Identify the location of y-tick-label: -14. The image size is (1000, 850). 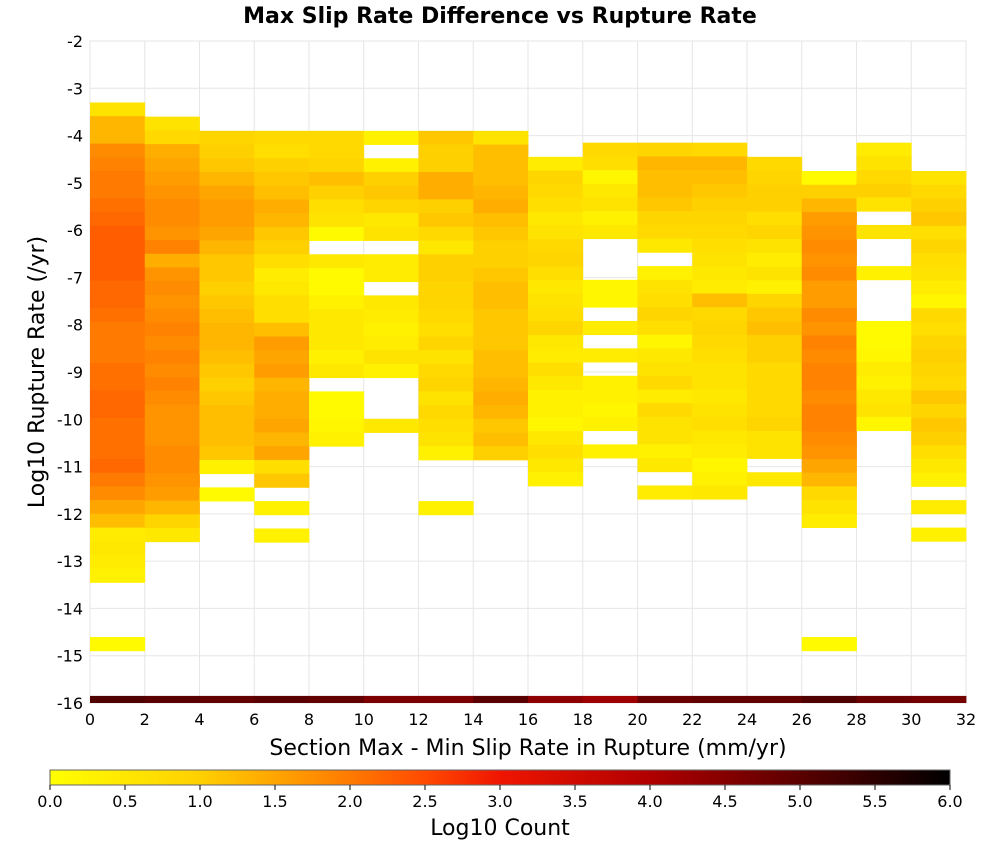
(70, 608).